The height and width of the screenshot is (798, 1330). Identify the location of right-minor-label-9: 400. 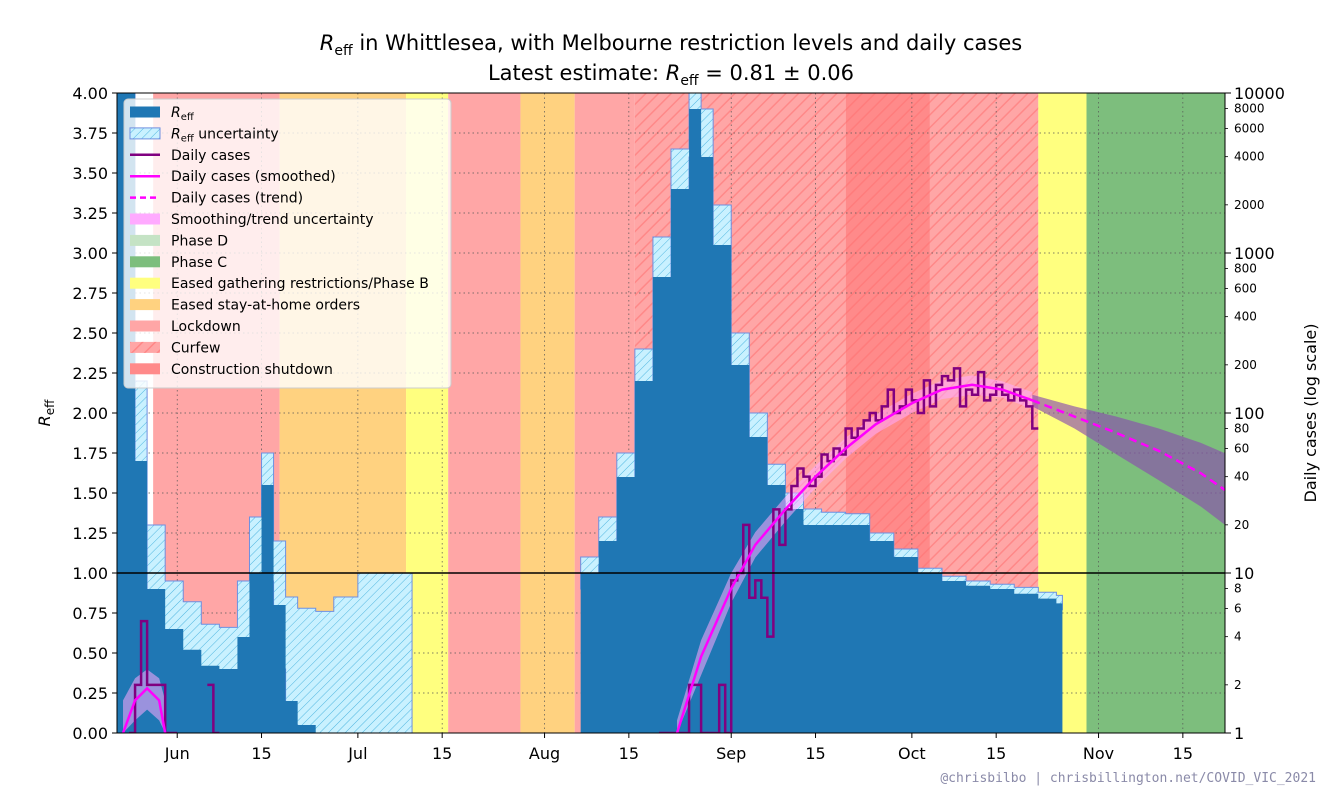
(1245, 317).